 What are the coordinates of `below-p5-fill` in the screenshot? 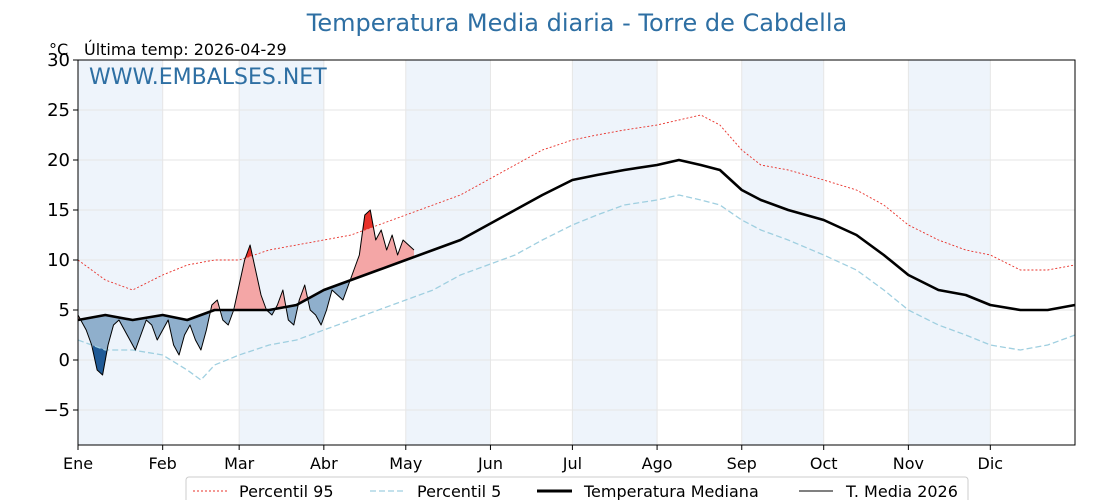 It's located at (100, 360).